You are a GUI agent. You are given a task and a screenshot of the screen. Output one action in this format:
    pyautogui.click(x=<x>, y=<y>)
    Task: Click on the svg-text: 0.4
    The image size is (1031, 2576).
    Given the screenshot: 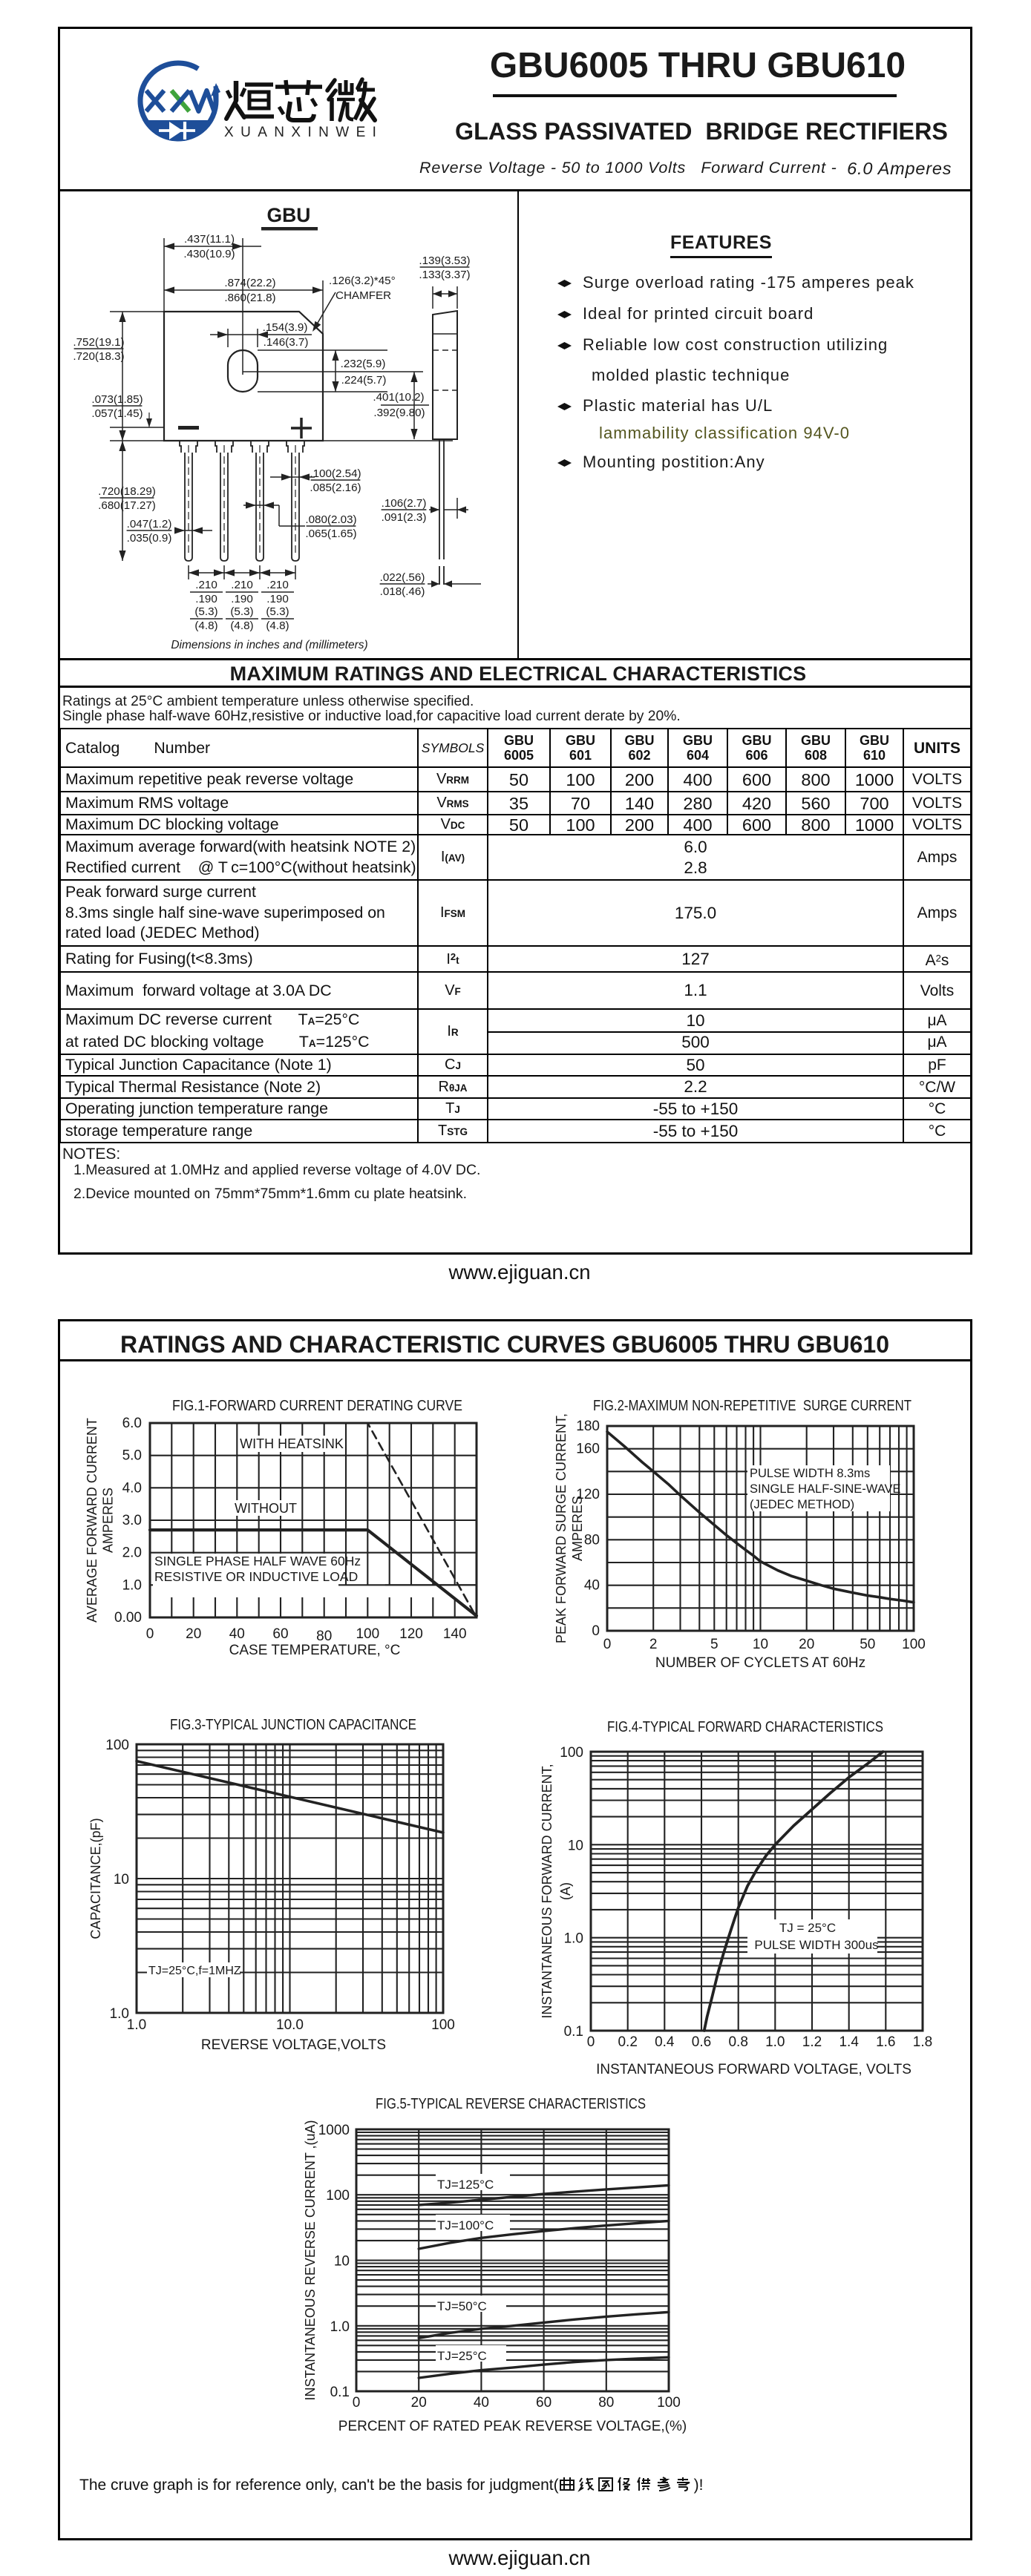 What is the action you would take?
    pyautogui.click(x=665, y=2042)
    